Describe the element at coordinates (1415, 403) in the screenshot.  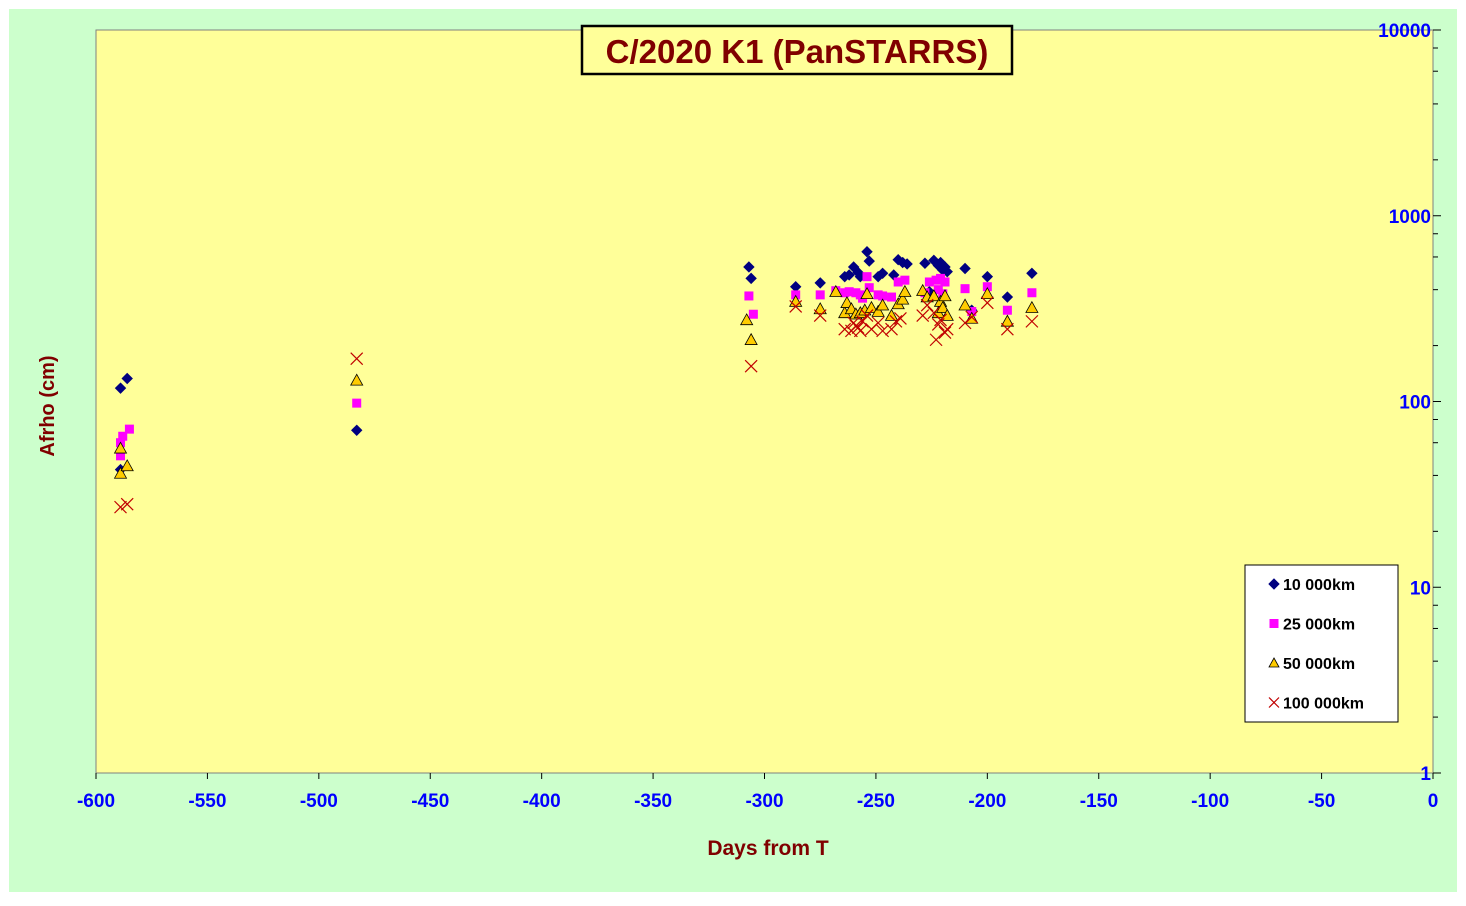
I see `y-tick-label: 100` at that location.